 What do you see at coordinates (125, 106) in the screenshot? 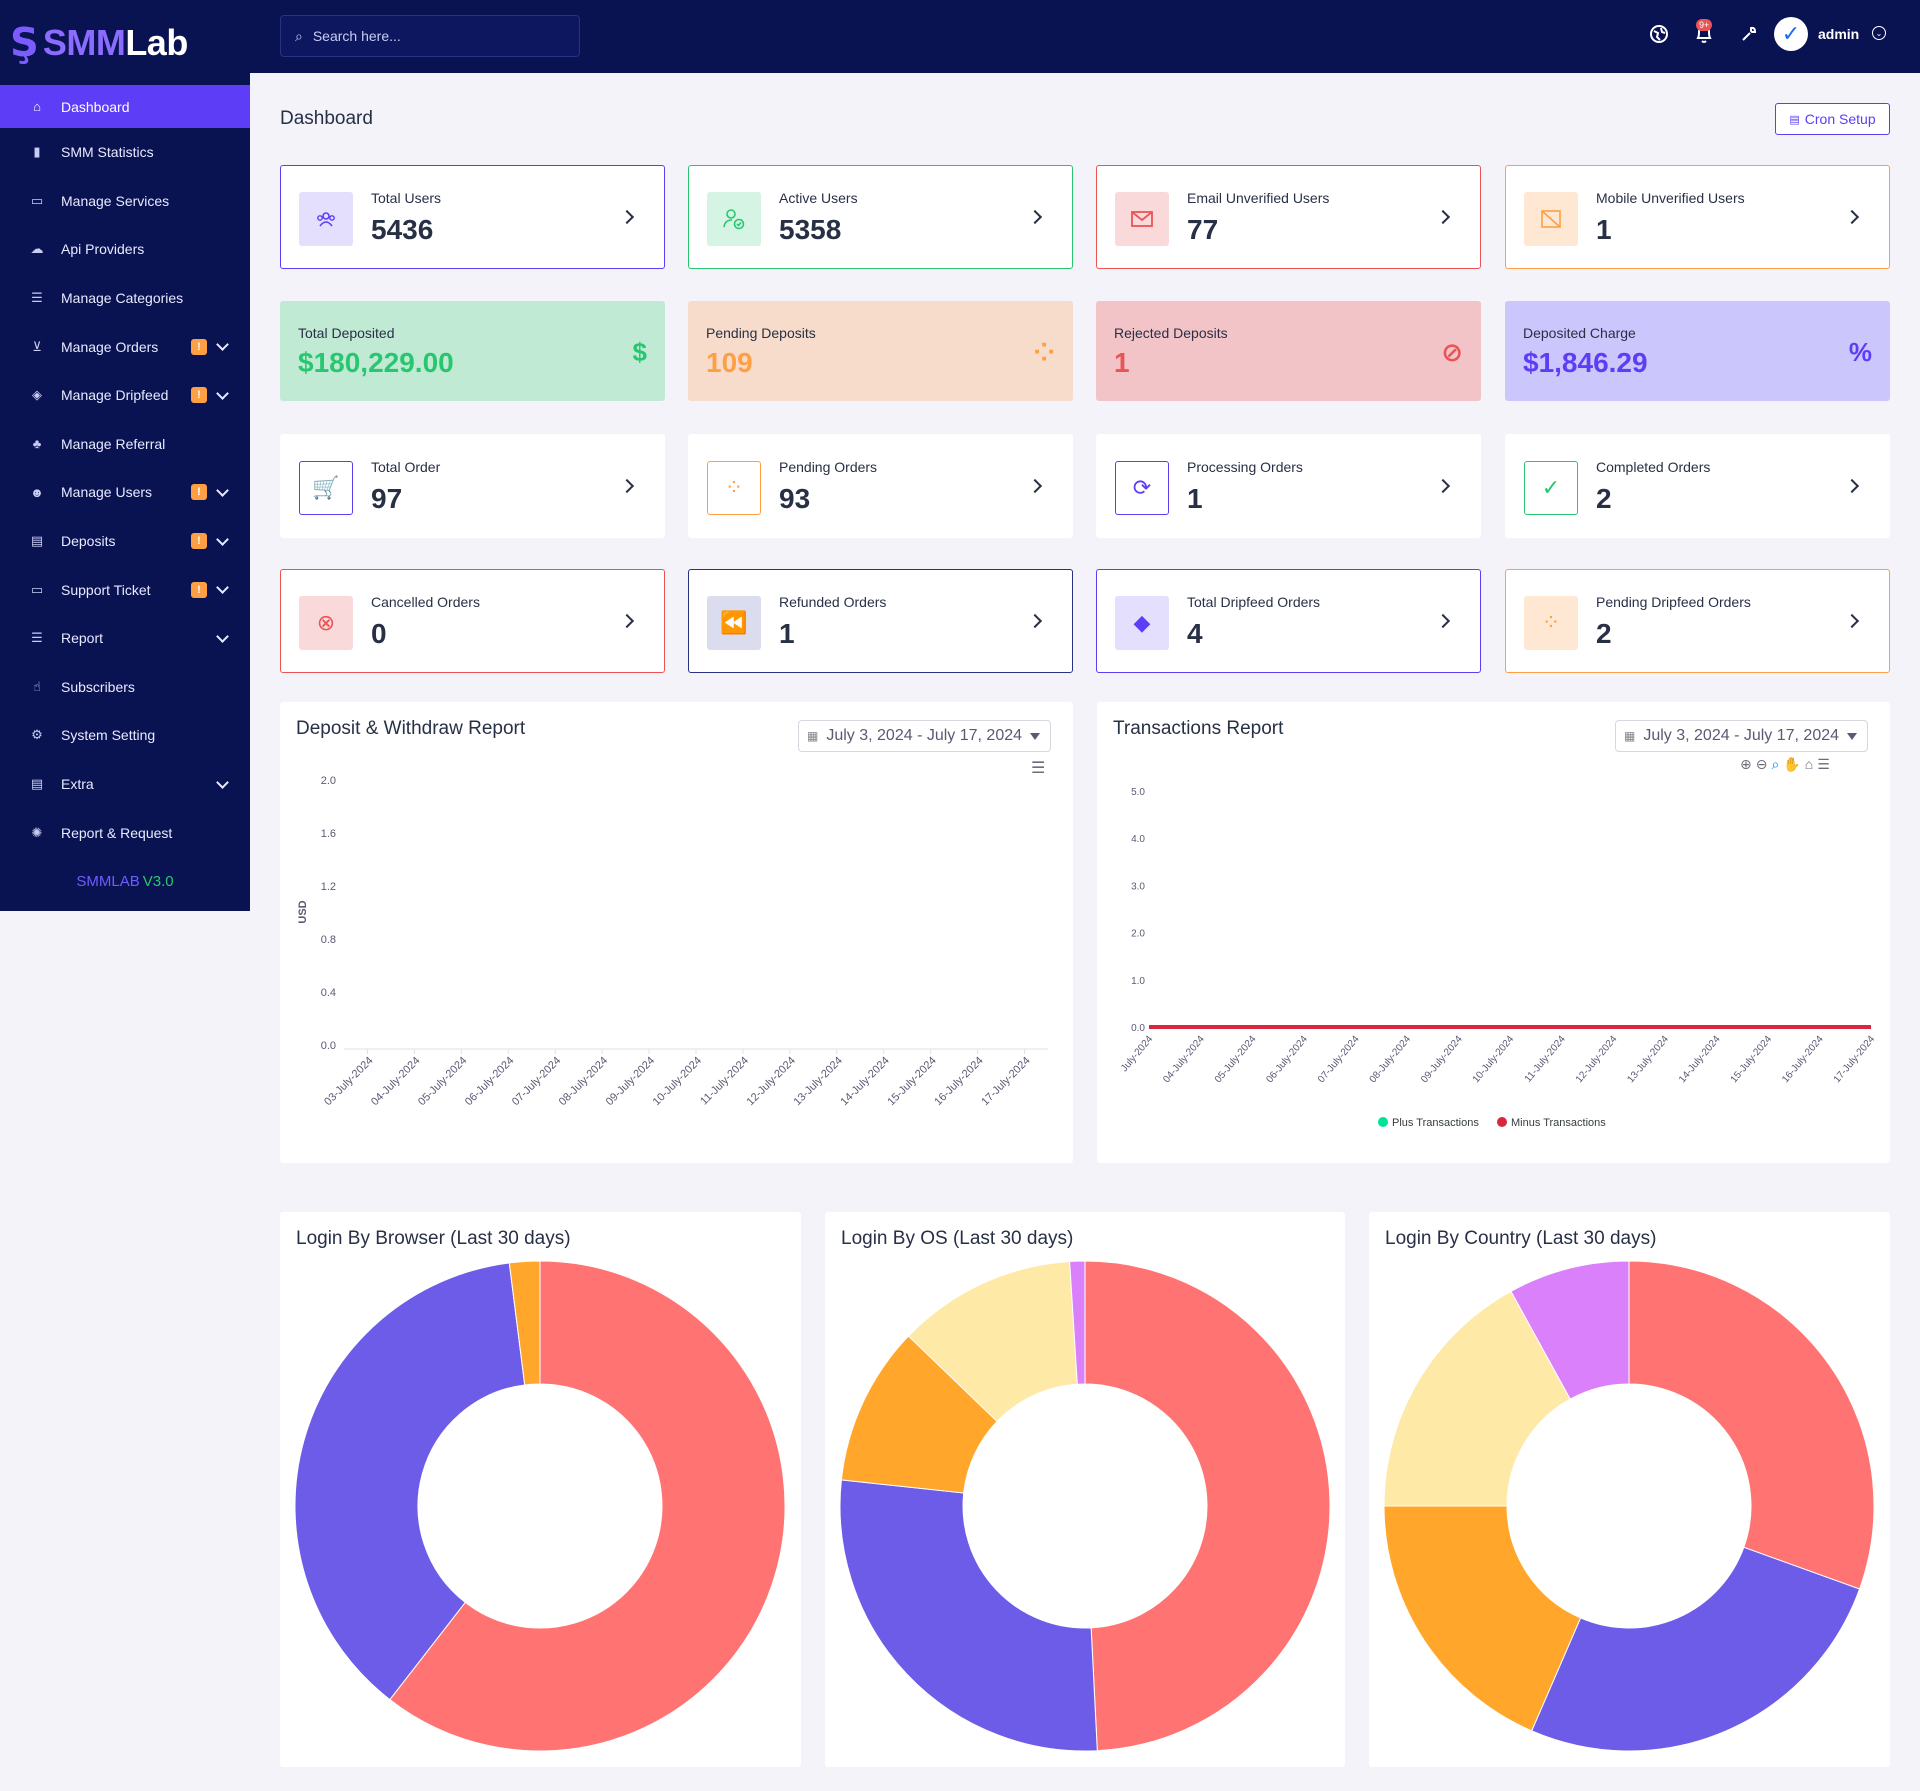
I see `sidebar-item-dashboard: ⌂ Dashboard` at bounding box center [125, 106].